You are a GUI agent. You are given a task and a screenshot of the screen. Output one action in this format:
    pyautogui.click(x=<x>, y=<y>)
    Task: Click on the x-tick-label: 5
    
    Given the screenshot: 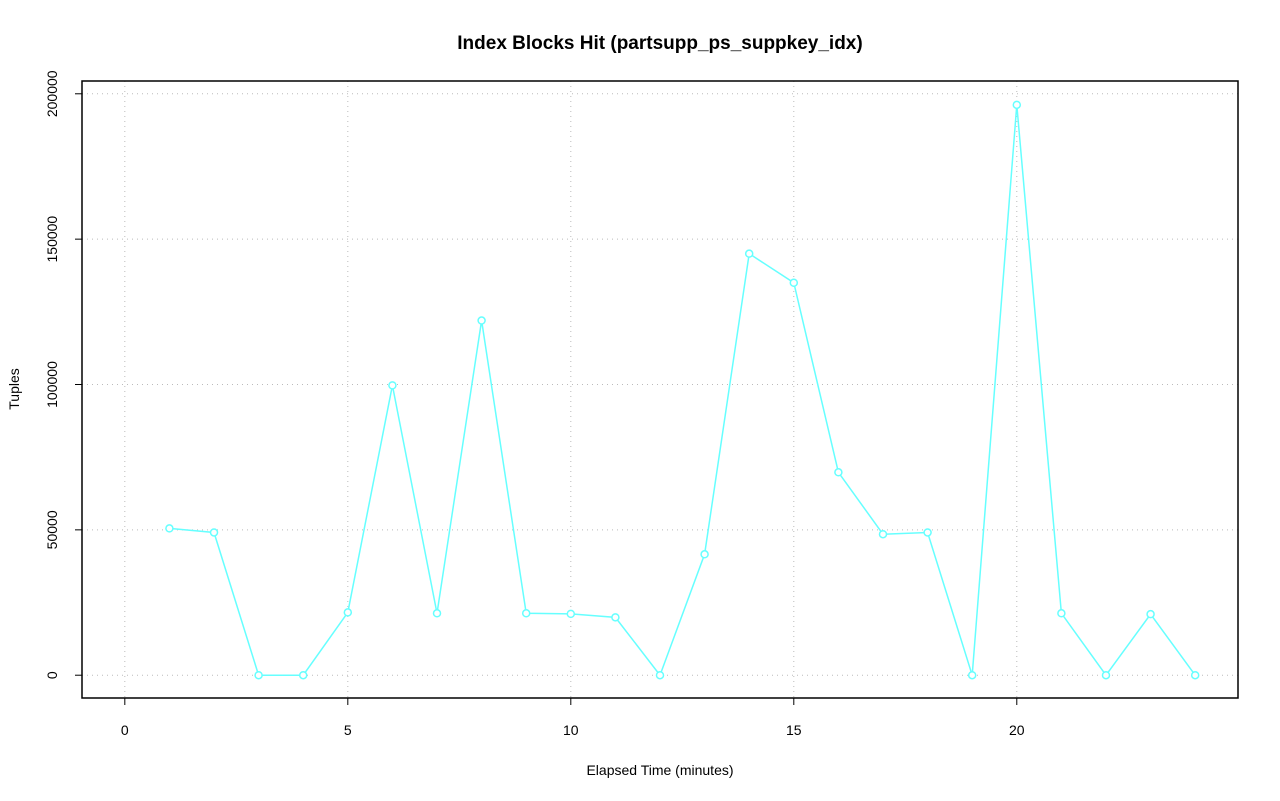 What is the action you would take?
    pyautogui.click(x=348, y=730)
    